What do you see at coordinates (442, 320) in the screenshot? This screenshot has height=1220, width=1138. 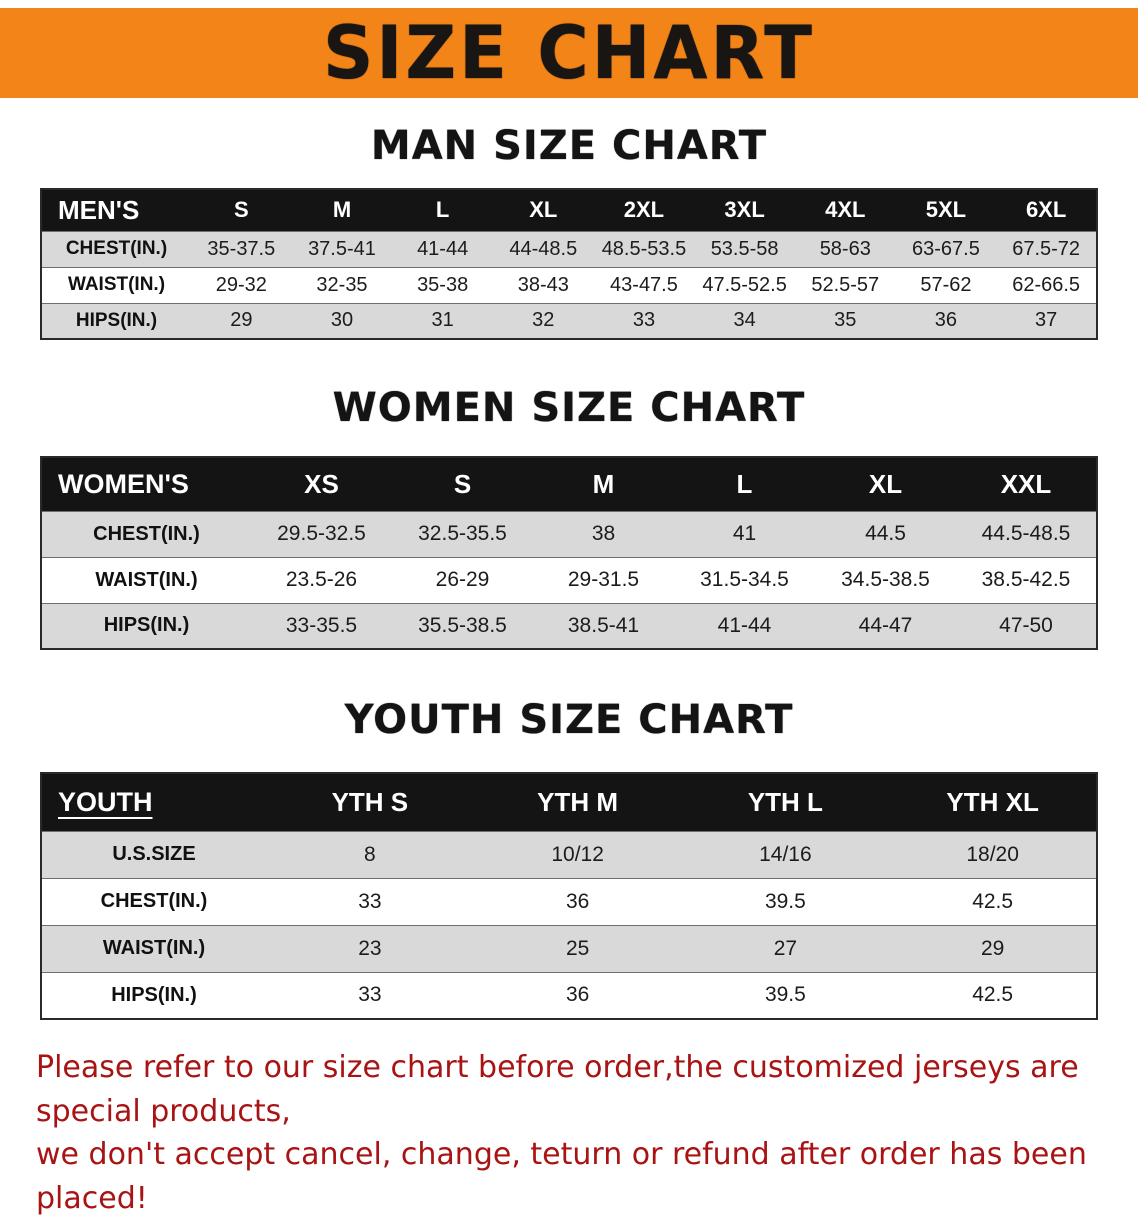 I see `size-value: 31` at bounding box center [442, 320].